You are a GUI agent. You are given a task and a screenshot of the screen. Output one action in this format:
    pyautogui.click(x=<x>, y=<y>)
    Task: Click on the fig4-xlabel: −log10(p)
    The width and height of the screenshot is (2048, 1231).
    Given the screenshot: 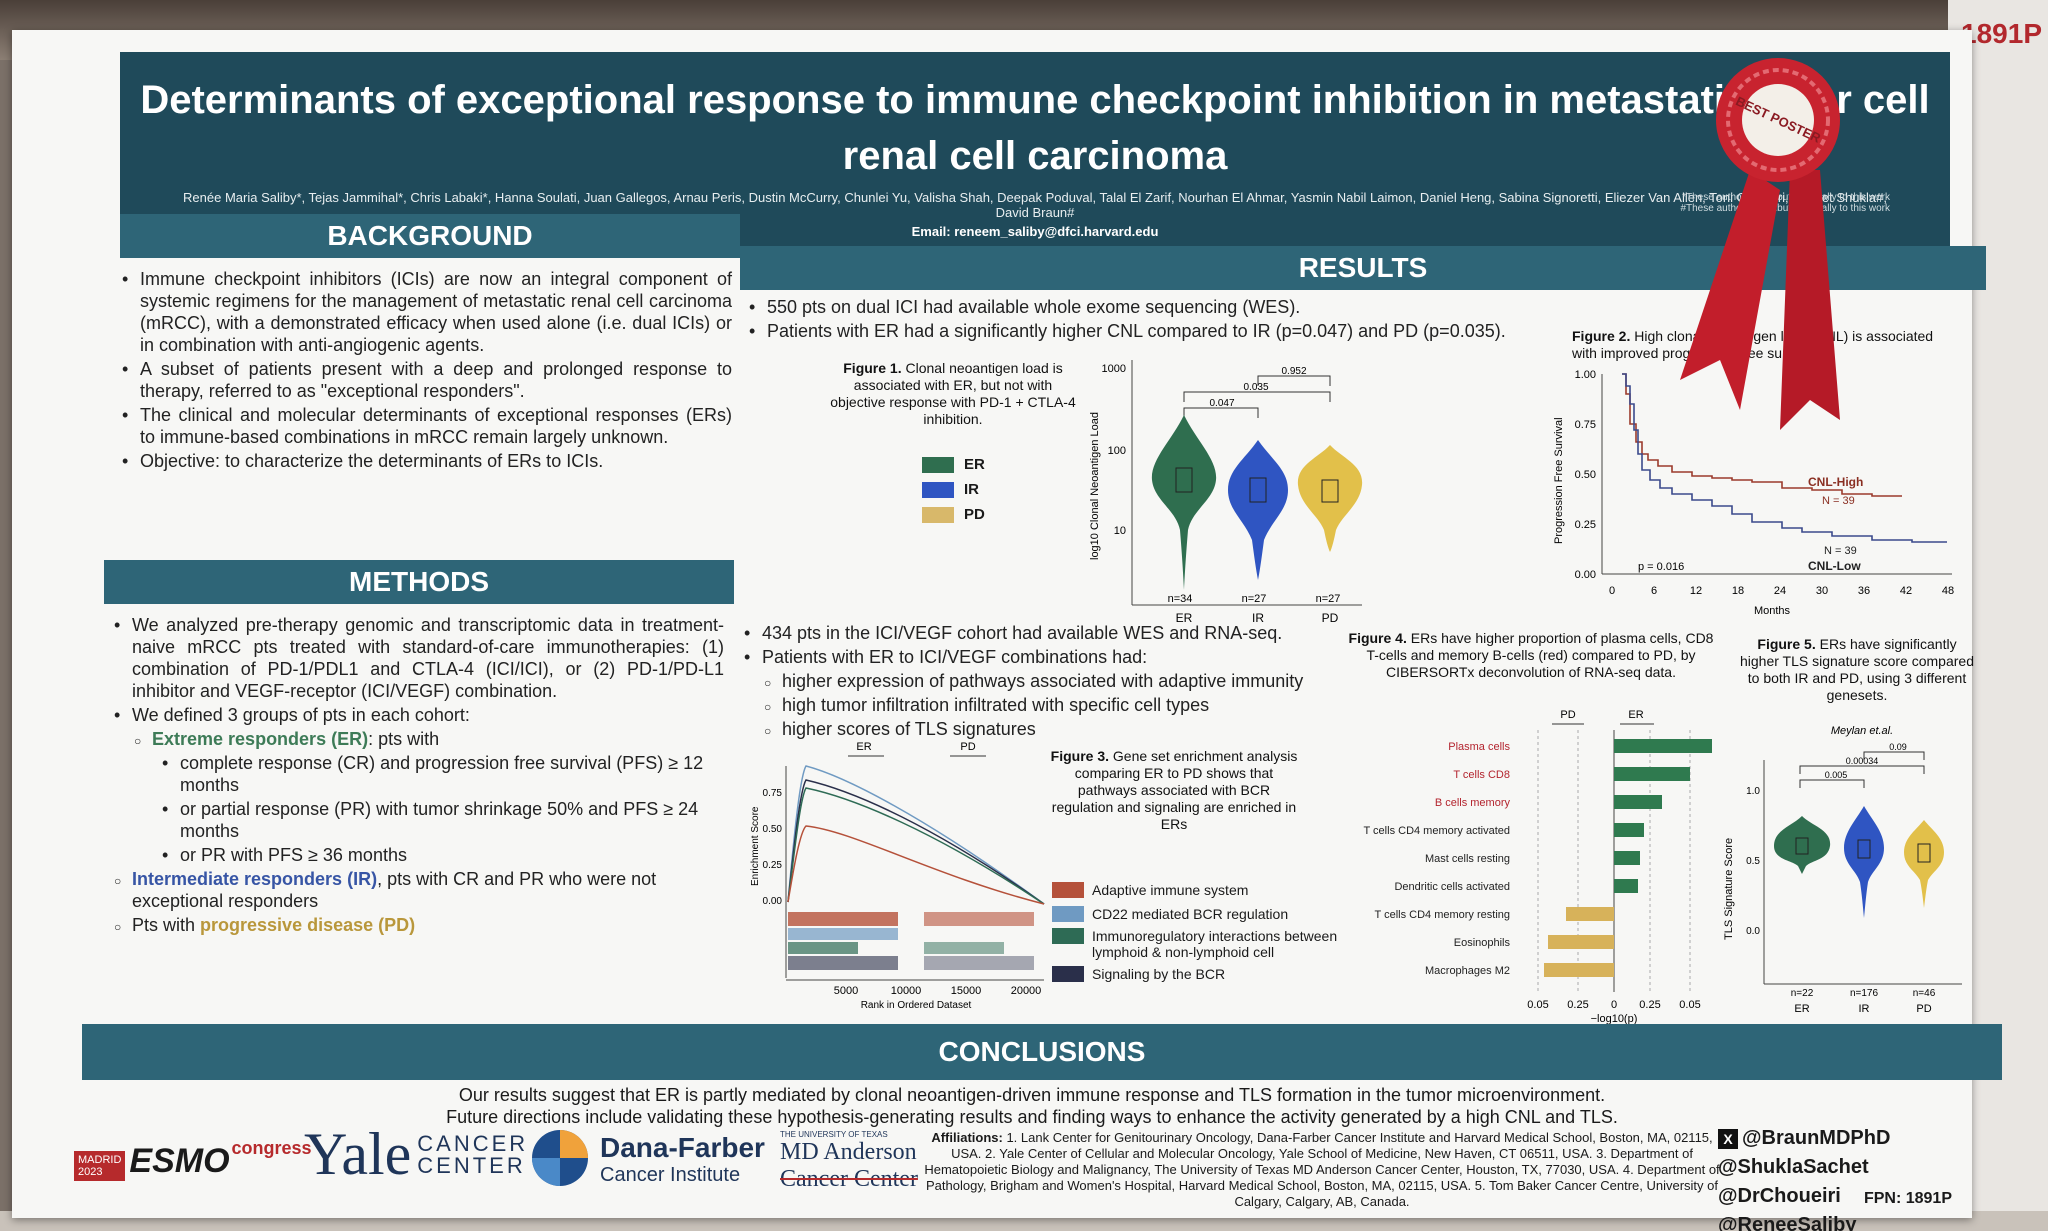 What is the action you would take?
    pyautogui.click(x=1614, y=1019)
    